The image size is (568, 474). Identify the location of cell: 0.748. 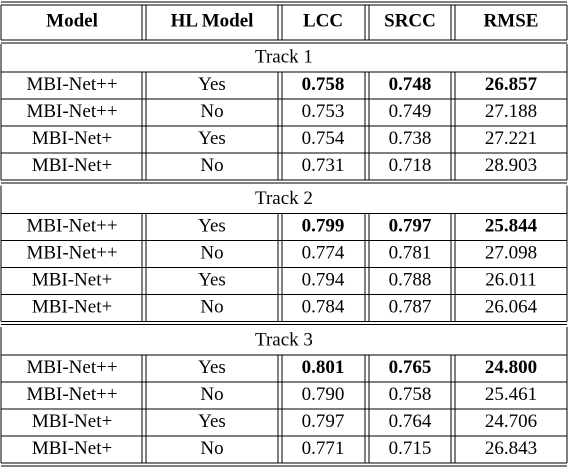
(410, 84).